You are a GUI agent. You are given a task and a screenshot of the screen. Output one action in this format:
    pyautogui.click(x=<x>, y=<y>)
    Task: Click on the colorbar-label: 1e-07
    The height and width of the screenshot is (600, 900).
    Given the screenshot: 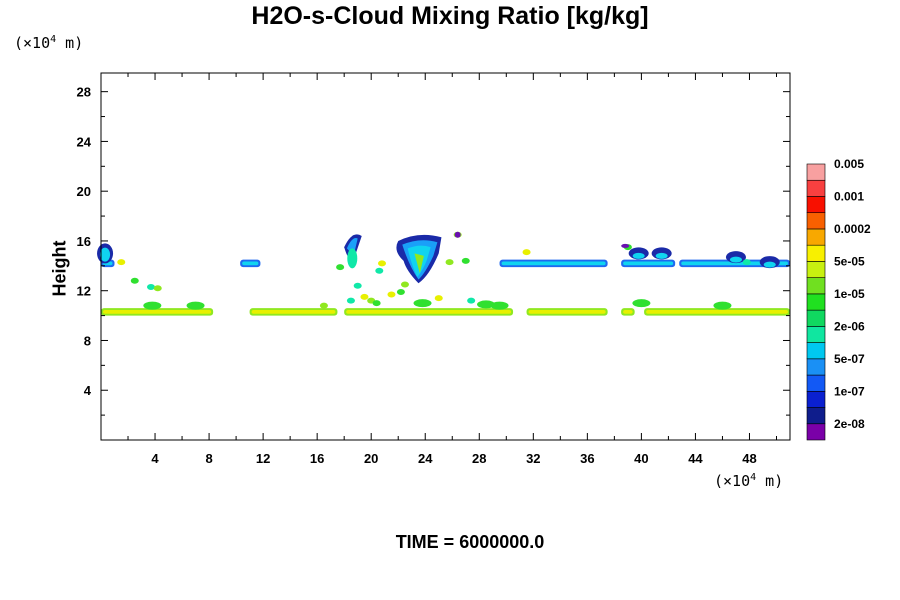 What is the action you would take?
    pyautogui.click(x=849, y=391)
    